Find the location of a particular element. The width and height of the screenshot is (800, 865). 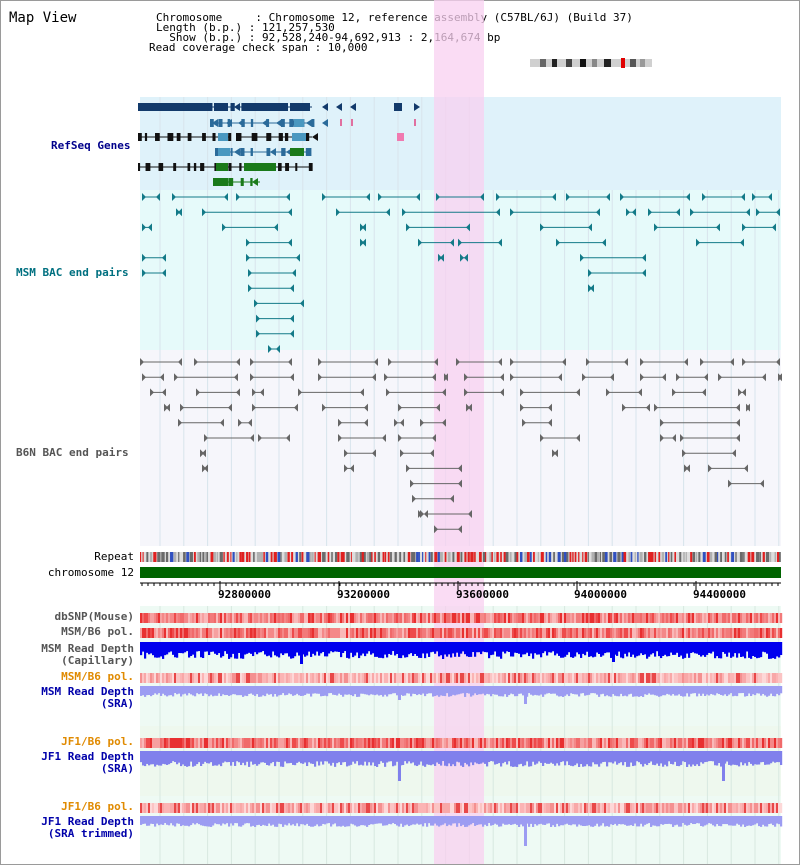

gene-strand-arrow is located at coordinates (237, 107).